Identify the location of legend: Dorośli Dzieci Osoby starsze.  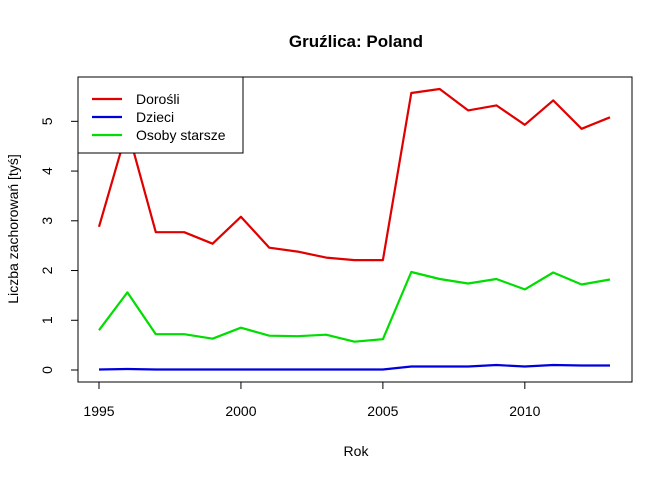
(160, 115).